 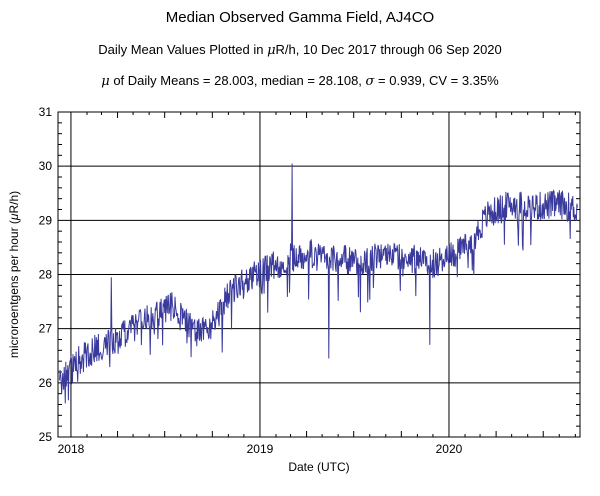 What do you see at coordinates (46, 112) in the screenshot?
I see `y-tick-label-31: 31` at bounding box center [46, 112].